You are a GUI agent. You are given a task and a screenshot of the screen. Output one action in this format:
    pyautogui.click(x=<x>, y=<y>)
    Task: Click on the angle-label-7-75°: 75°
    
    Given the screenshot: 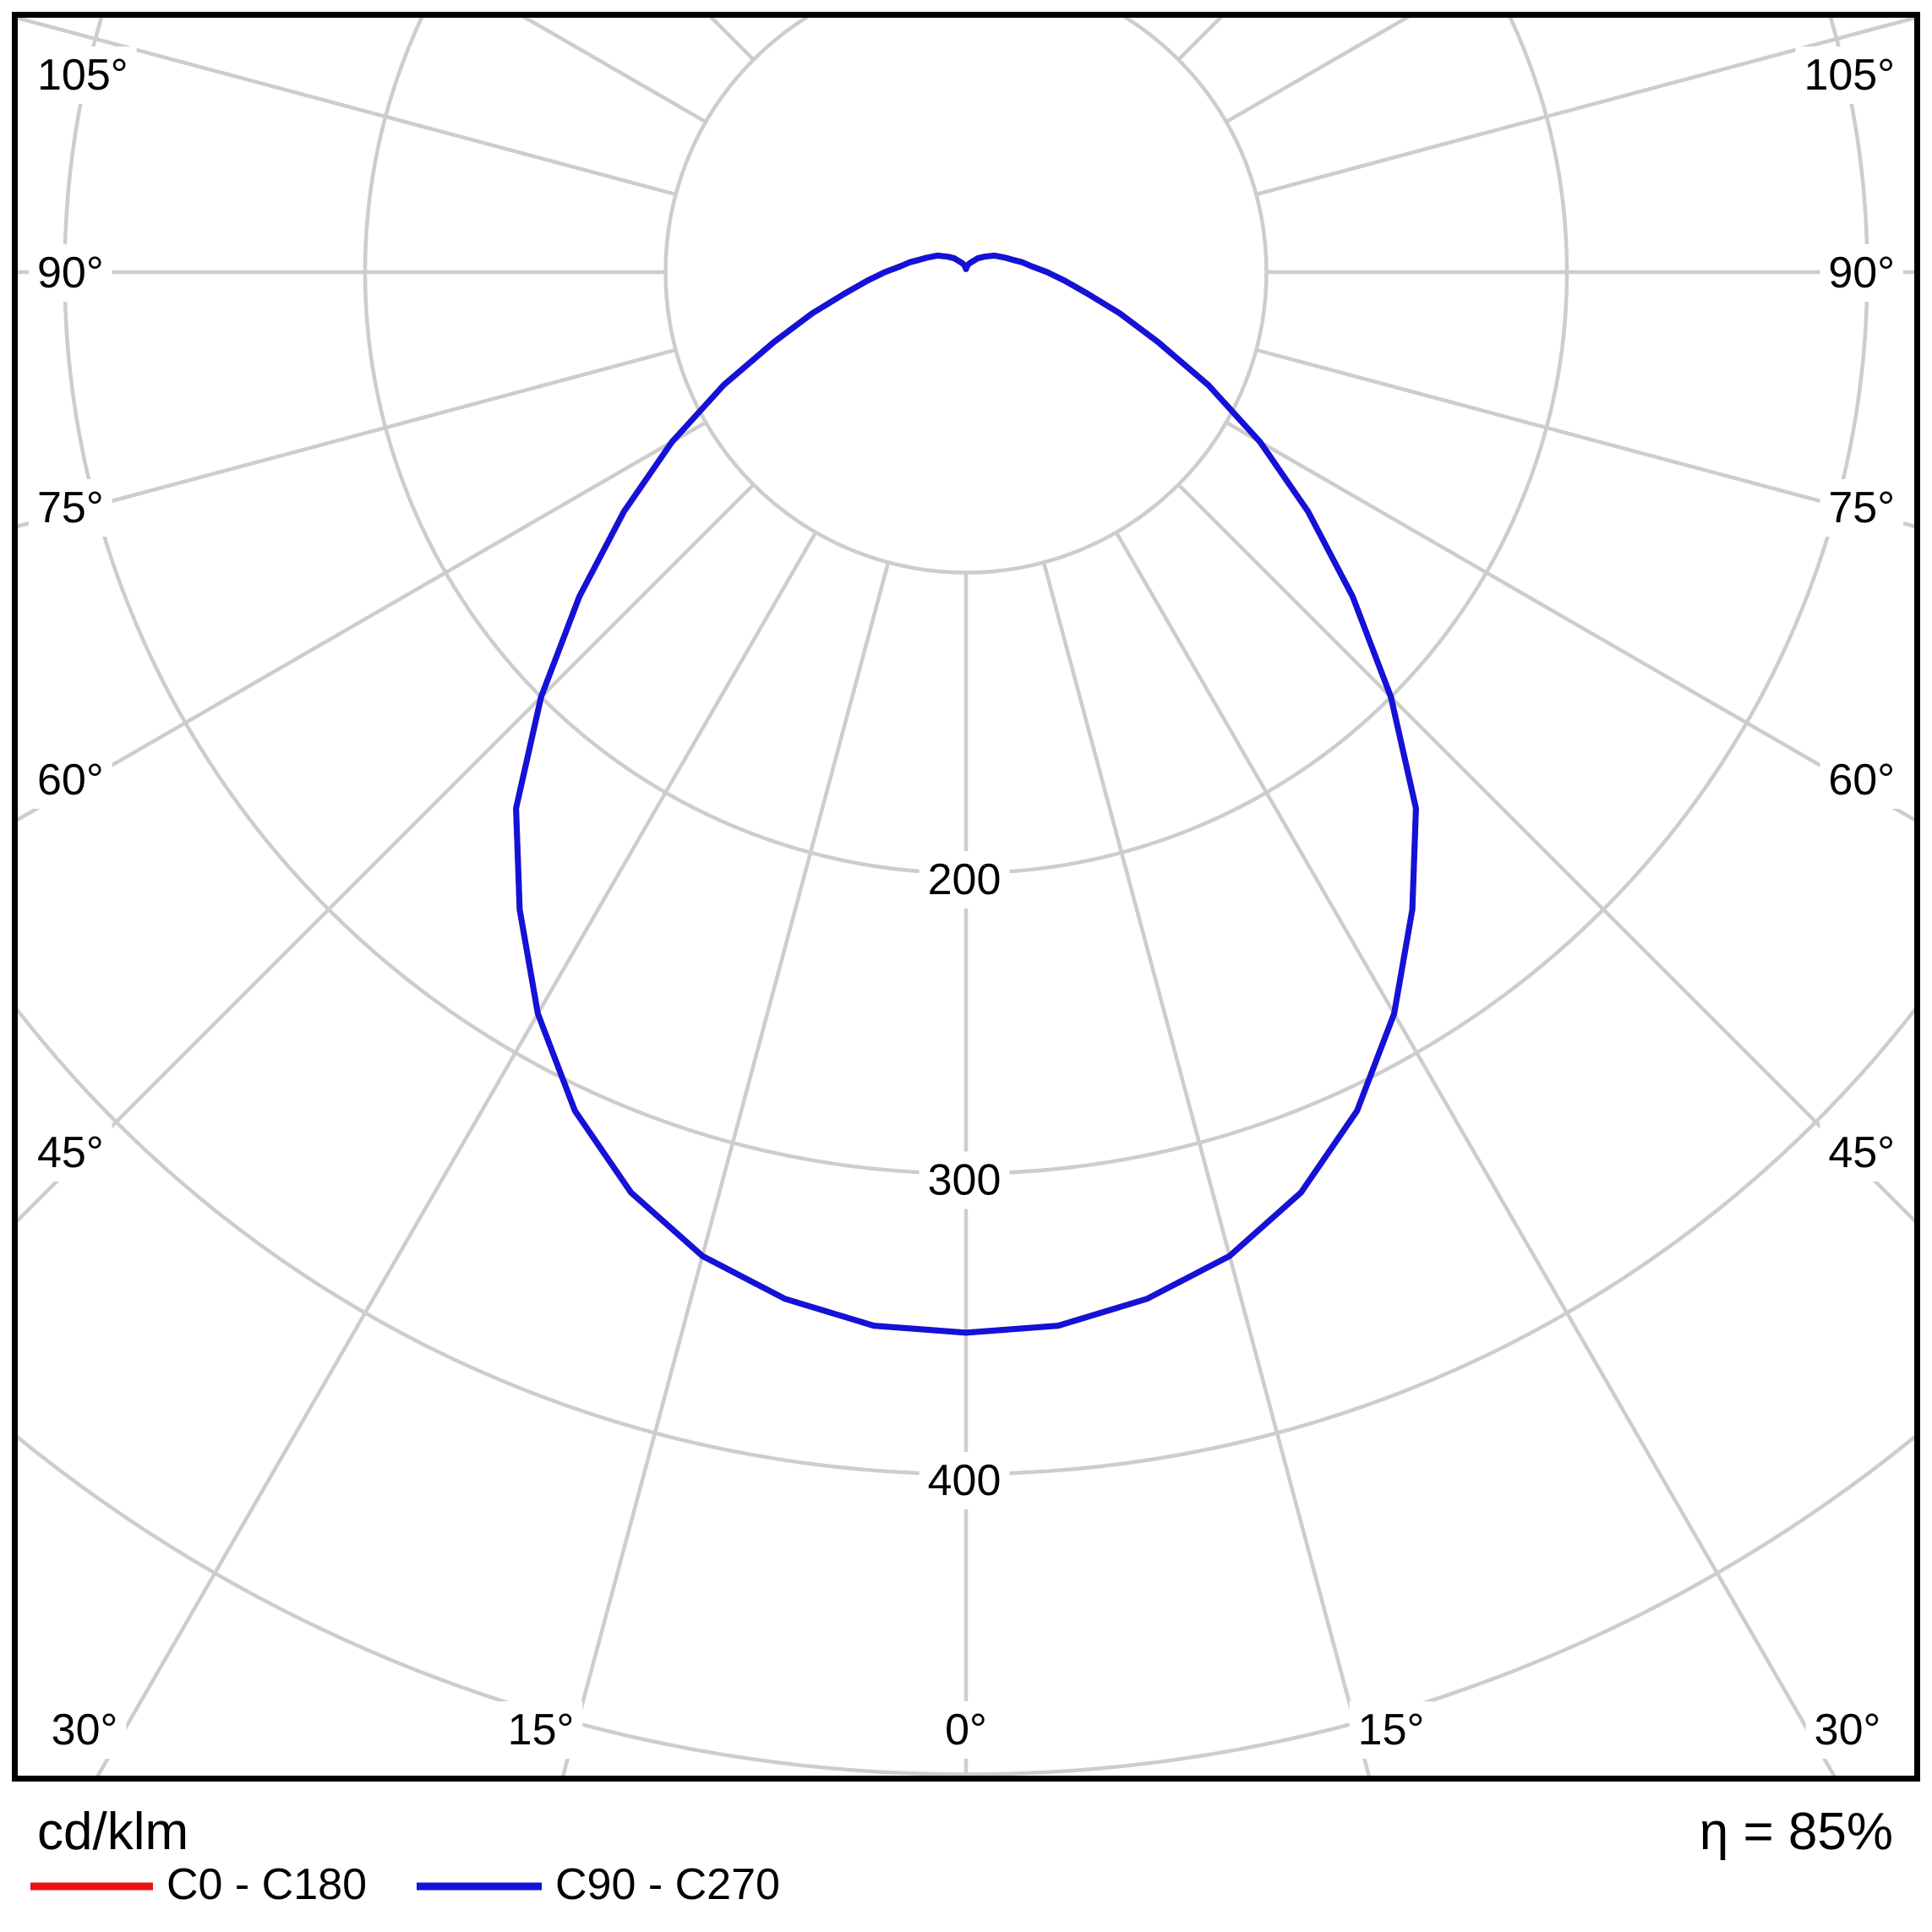 What is the action you would take?
    pyautogui.click(x=1861, y=507)
    